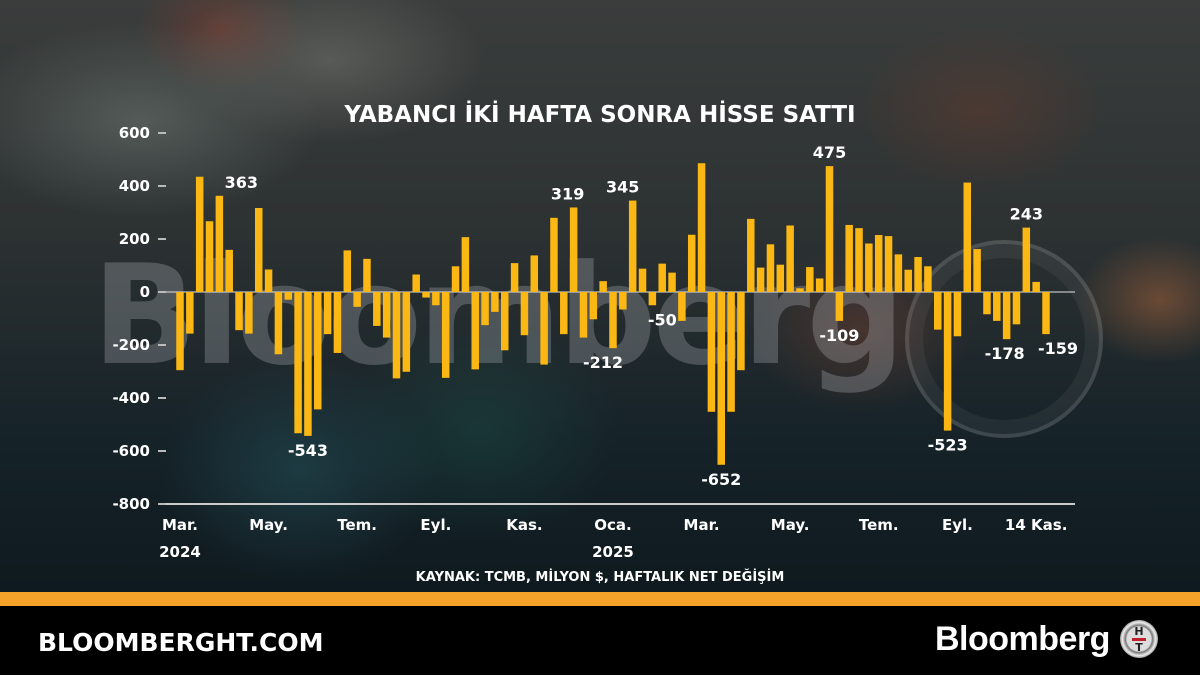 The image size is (1200, 675). What do you see at coordinates (721, 479) in the screenshot?
I see `data-label: -652` at bounding box center [721, 479].